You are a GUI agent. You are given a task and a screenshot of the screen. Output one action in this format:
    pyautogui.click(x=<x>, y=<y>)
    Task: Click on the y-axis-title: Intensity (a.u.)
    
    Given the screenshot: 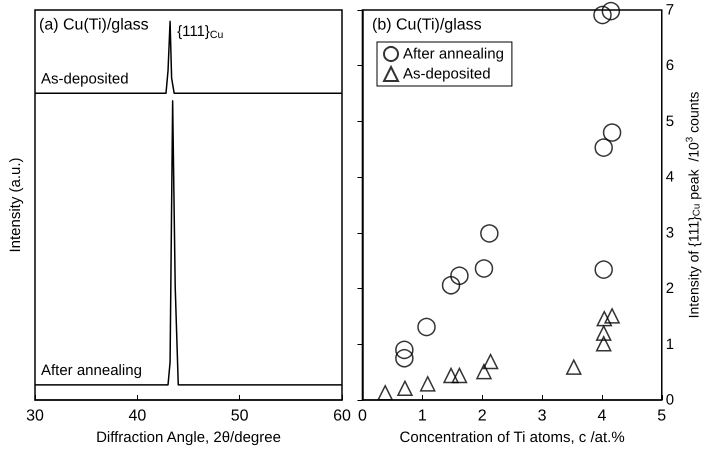 What is the action you would take?
    pyautogui.click(x=15, y=205)
    